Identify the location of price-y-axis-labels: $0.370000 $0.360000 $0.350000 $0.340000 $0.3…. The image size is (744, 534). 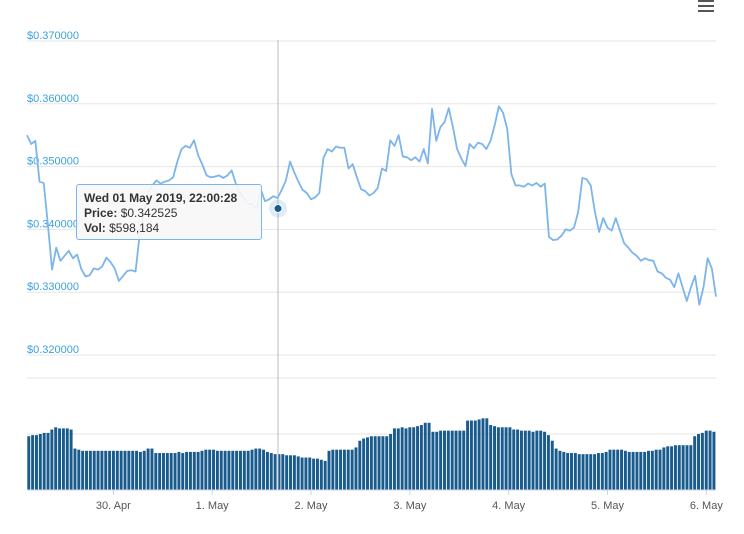
(53, 193).